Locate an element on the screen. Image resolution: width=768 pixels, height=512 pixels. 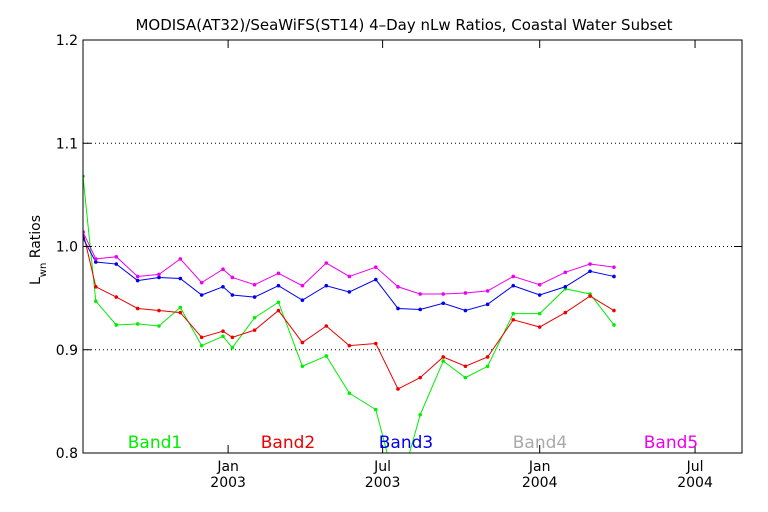
series-line-band3 is located at coordinates (349, 275).